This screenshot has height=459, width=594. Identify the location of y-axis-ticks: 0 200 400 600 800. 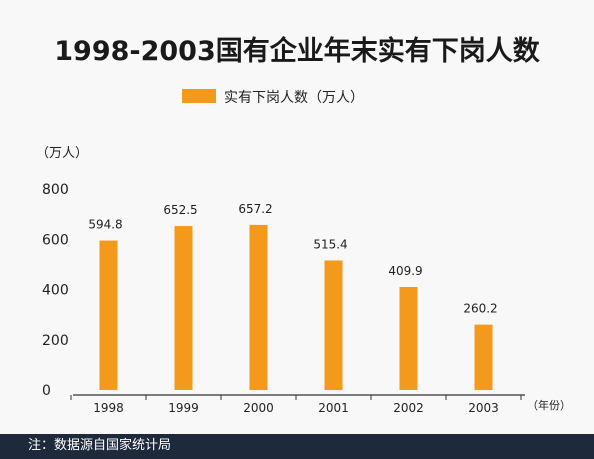
(55, 290).